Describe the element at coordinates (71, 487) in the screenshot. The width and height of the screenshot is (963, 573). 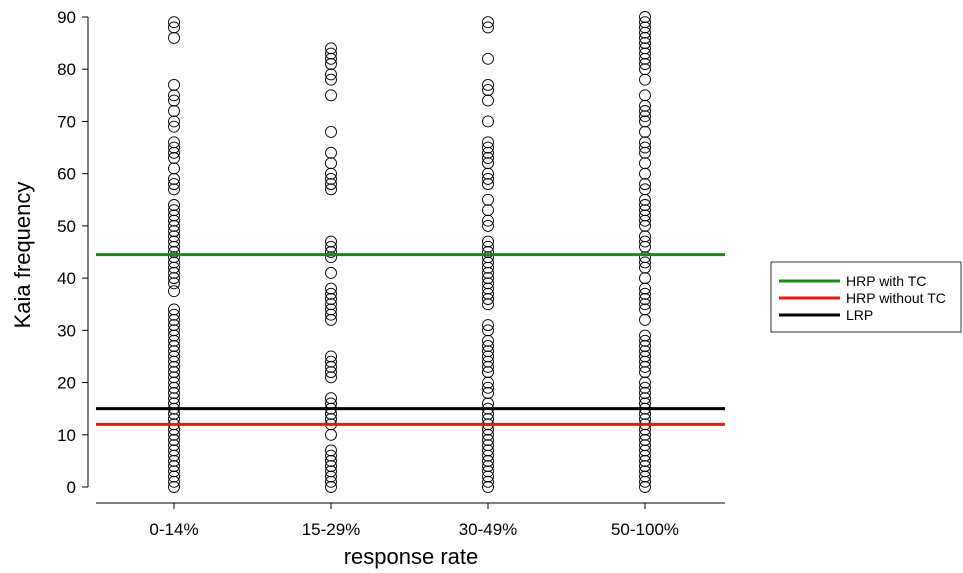
I see `y-tick-label: 0` at that location.